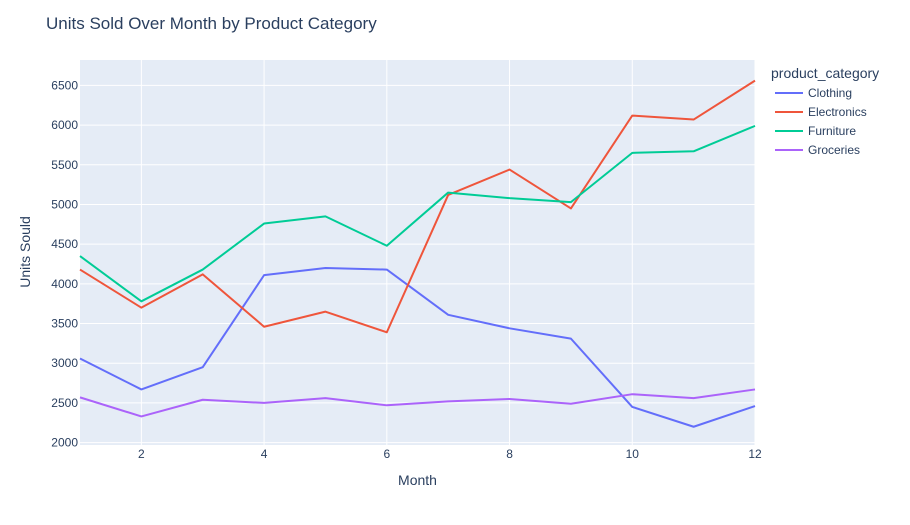  I want to click on x-tick-label: 8, so click(509, 454).